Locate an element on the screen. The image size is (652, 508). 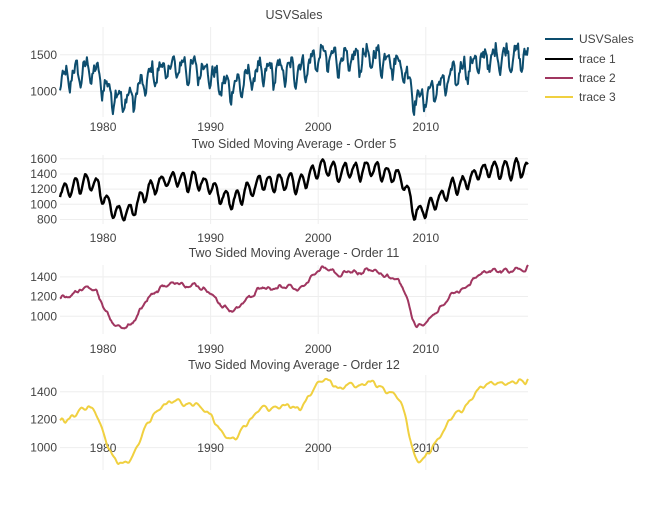
chart-subtitle: USVSales is located at coordinates (294, 15).